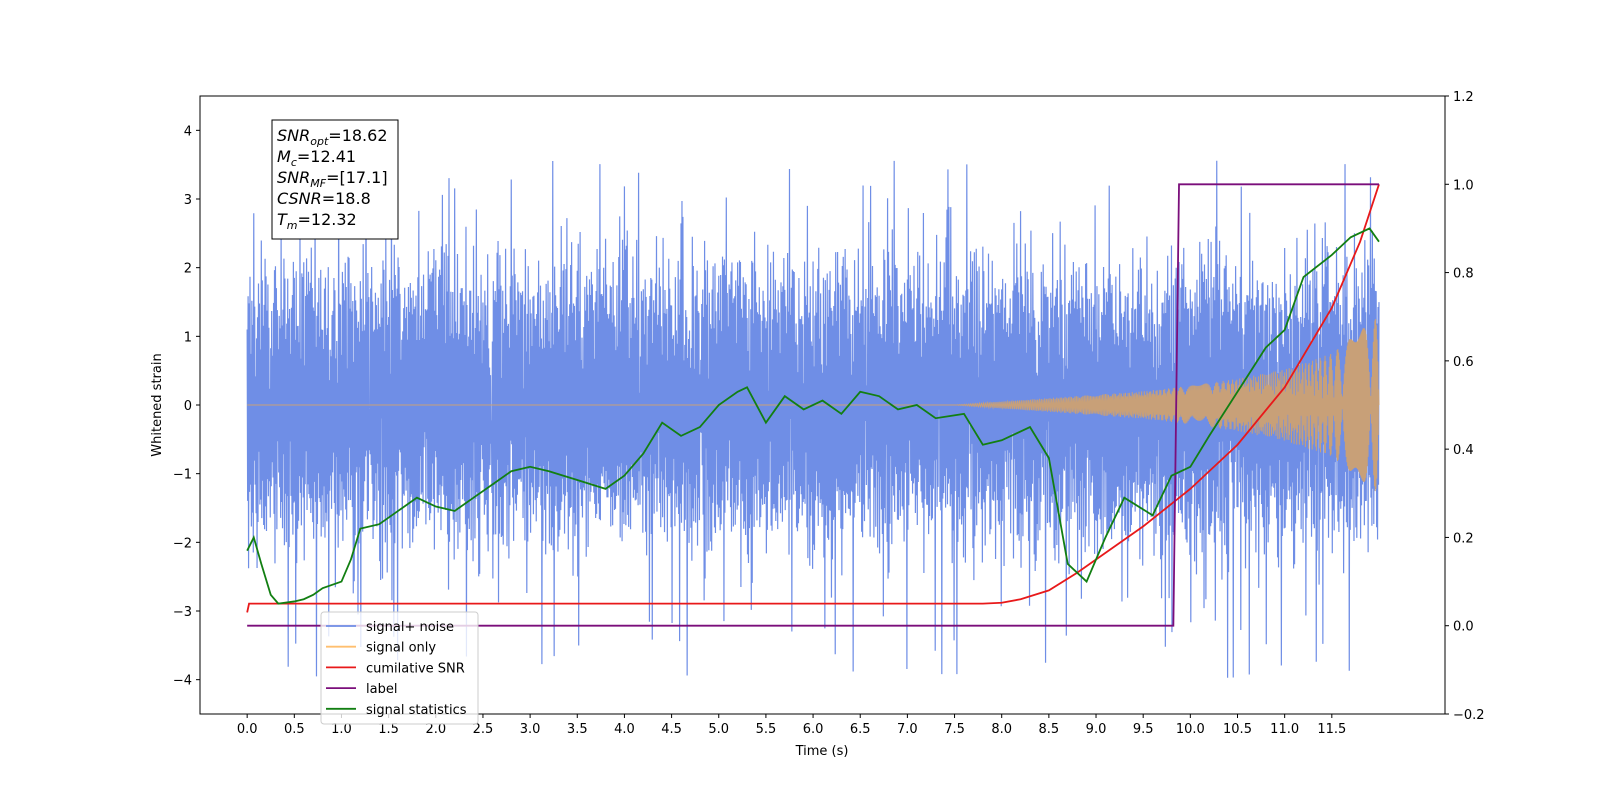 This screenshot has height=800, width=1600. I want to click on x-tick-label: 3.5, so click(577, 729).